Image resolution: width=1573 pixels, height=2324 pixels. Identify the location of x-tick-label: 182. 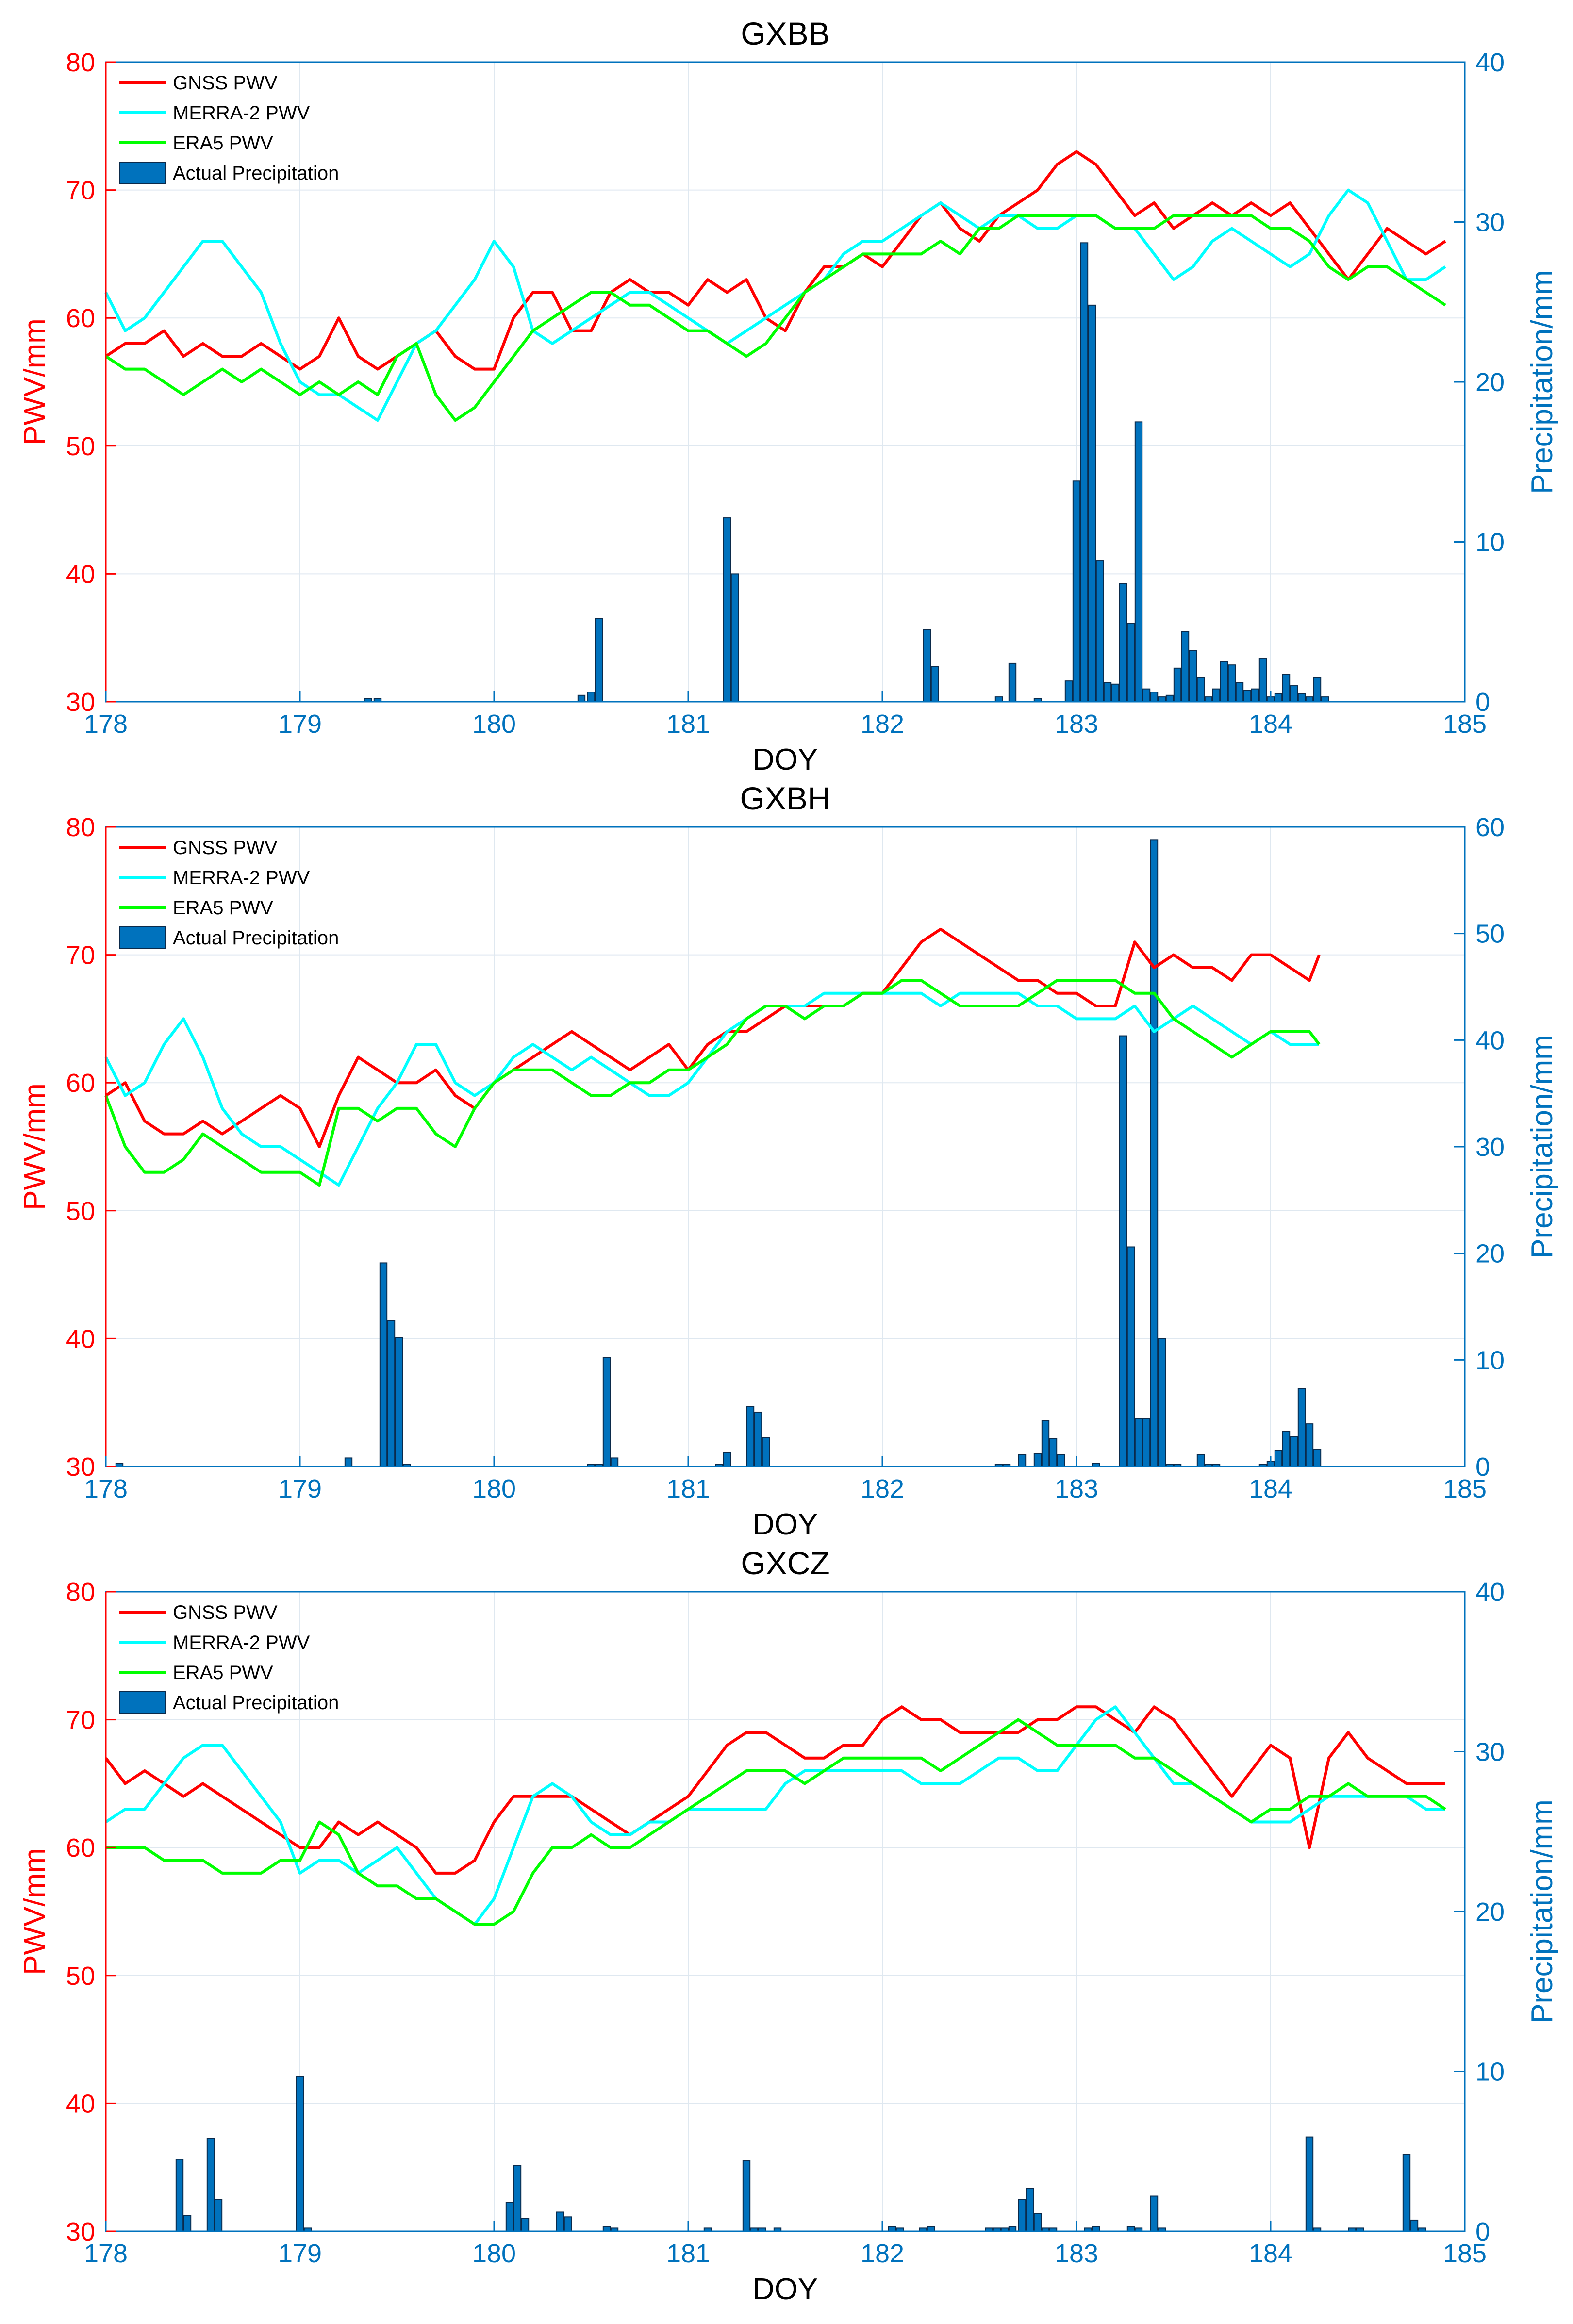
(882, 2253).